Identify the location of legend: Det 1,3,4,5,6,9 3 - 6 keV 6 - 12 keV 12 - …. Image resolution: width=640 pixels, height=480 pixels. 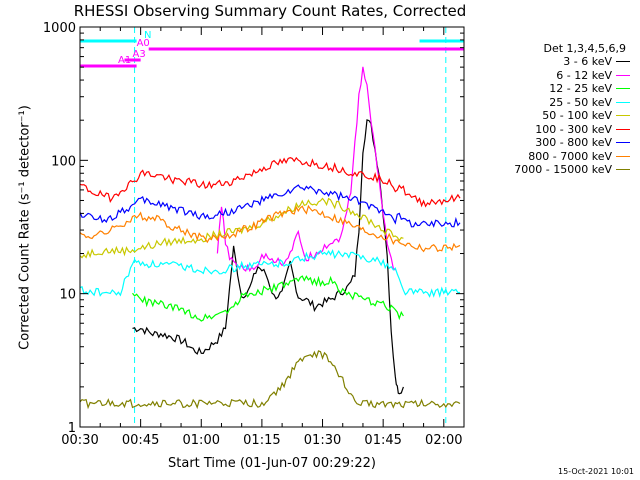
(554, 109).